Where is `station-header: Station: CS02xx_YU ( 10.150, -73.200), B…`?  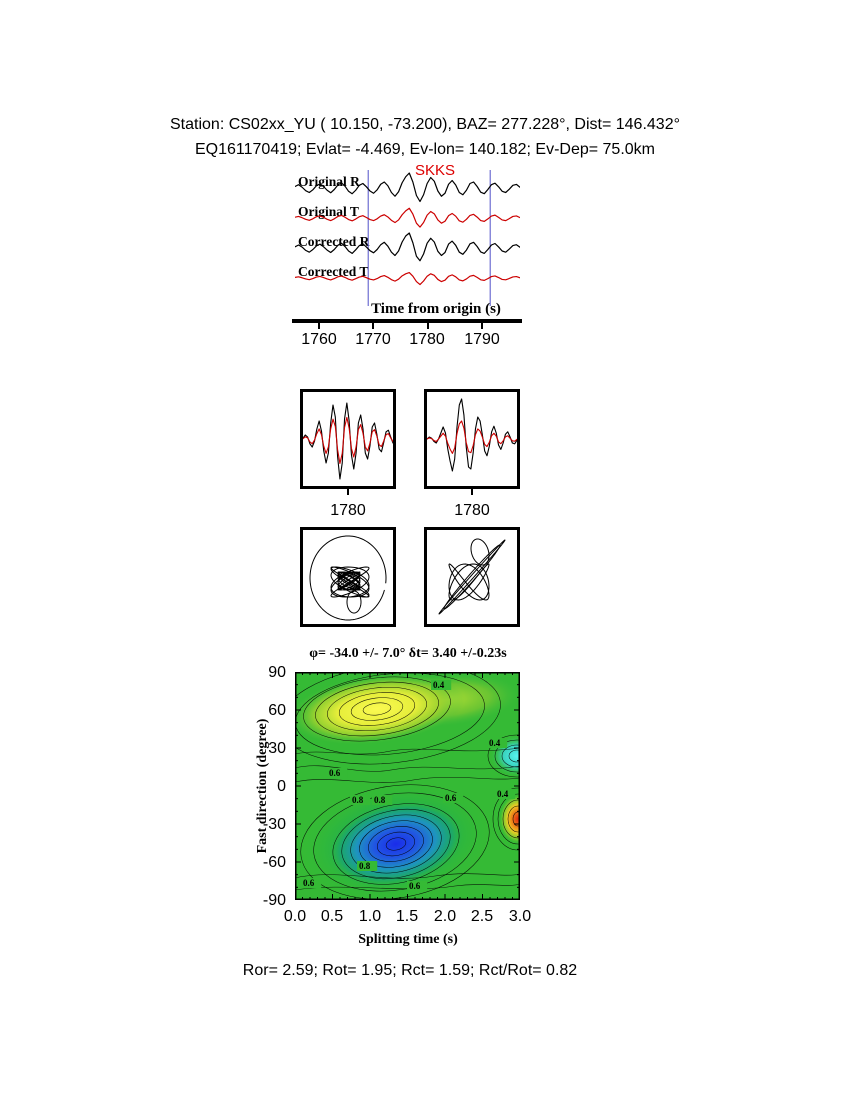
station-header: Station: CS02xx_YU ( 10.150, -73.200), B… is located at coordinates (425, 124).